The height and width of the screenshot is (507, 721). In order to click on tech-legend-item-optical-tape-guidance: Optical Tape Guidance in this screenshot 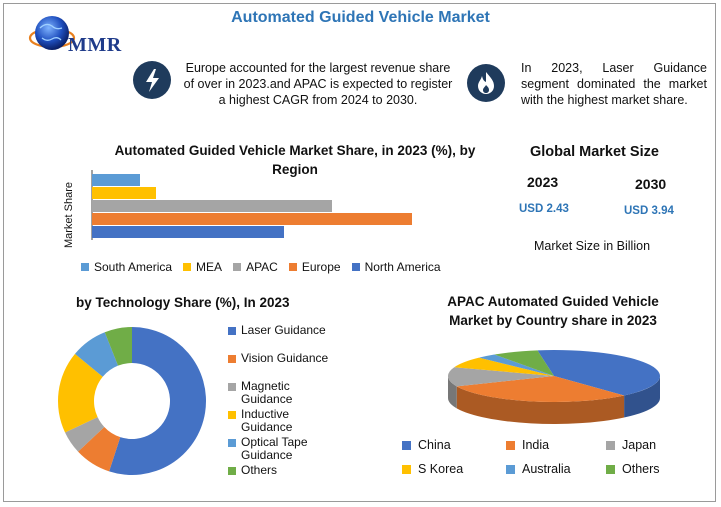, I will do `click(268, 449)`.